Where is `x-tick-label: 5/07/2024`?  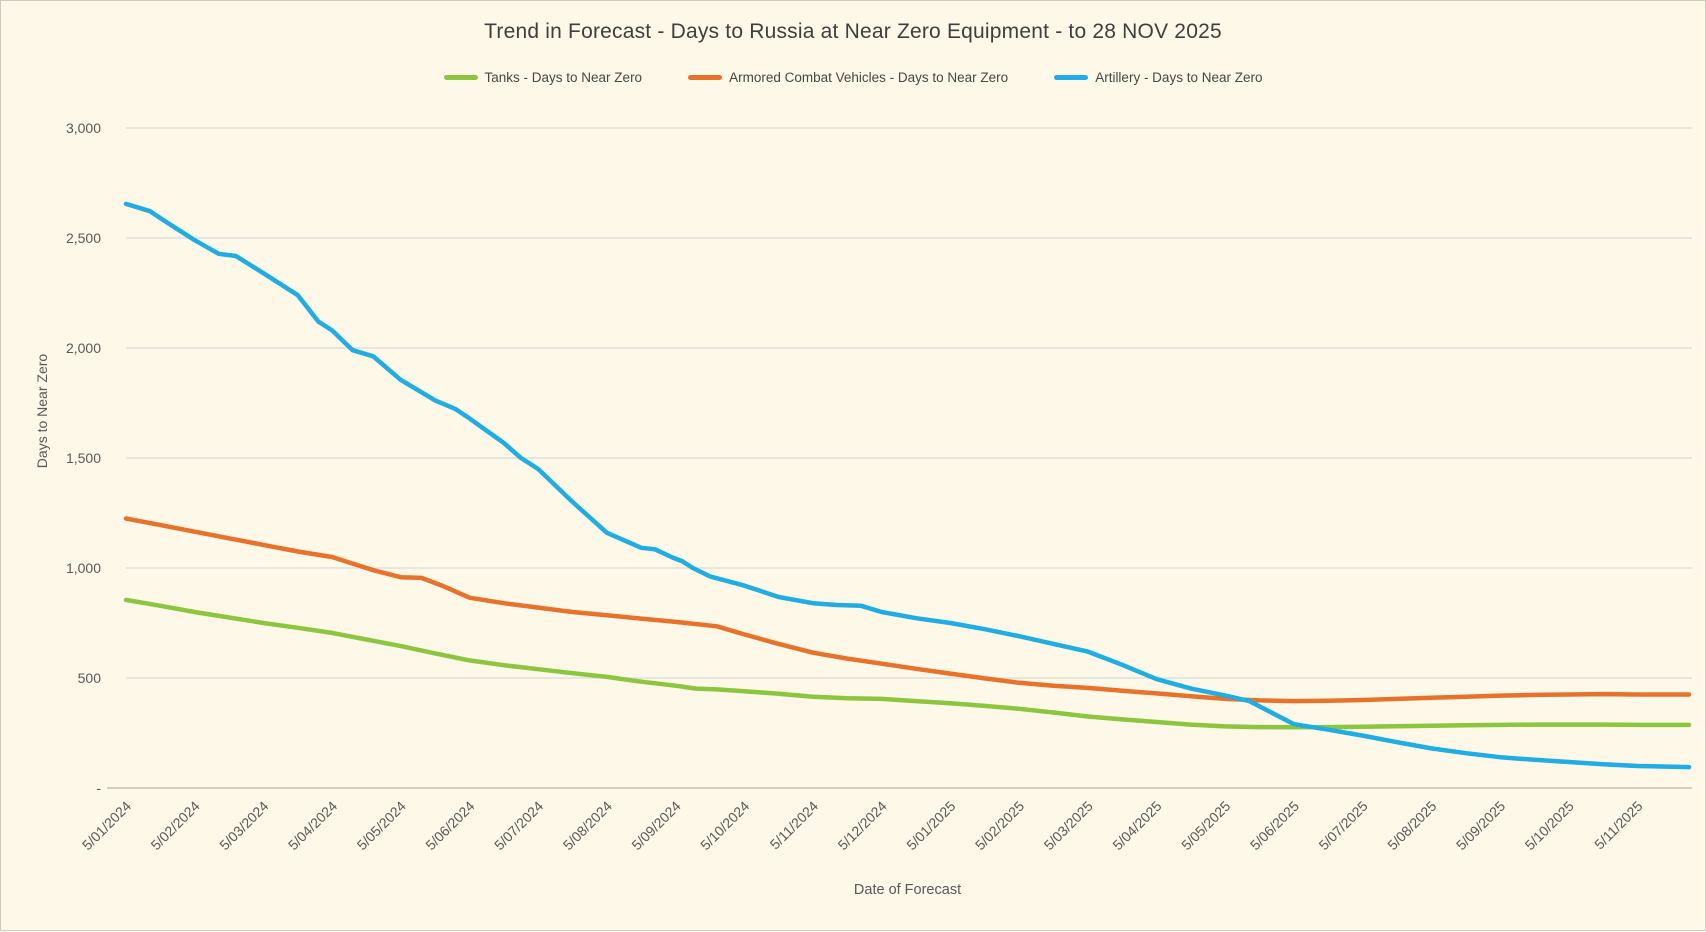 x-tick-label: 5/07/2024 is located at coordinates (519, 826).